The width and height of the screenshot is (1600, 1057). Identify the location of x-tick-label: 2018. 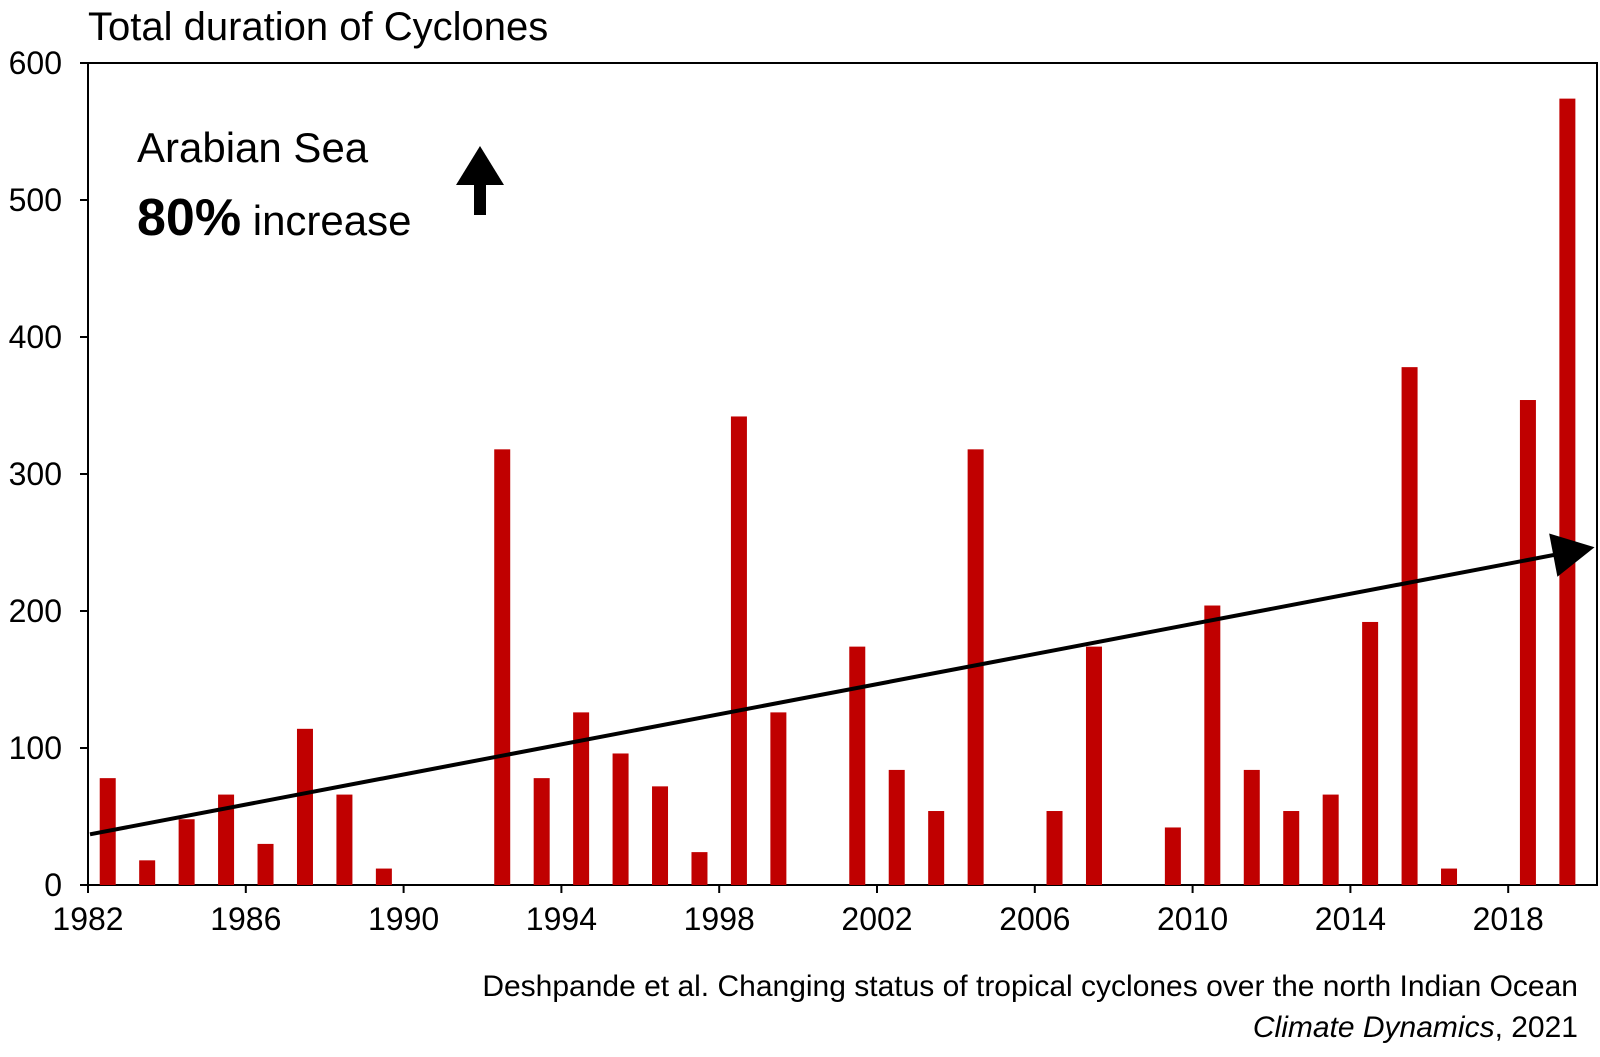
(1508, 919).